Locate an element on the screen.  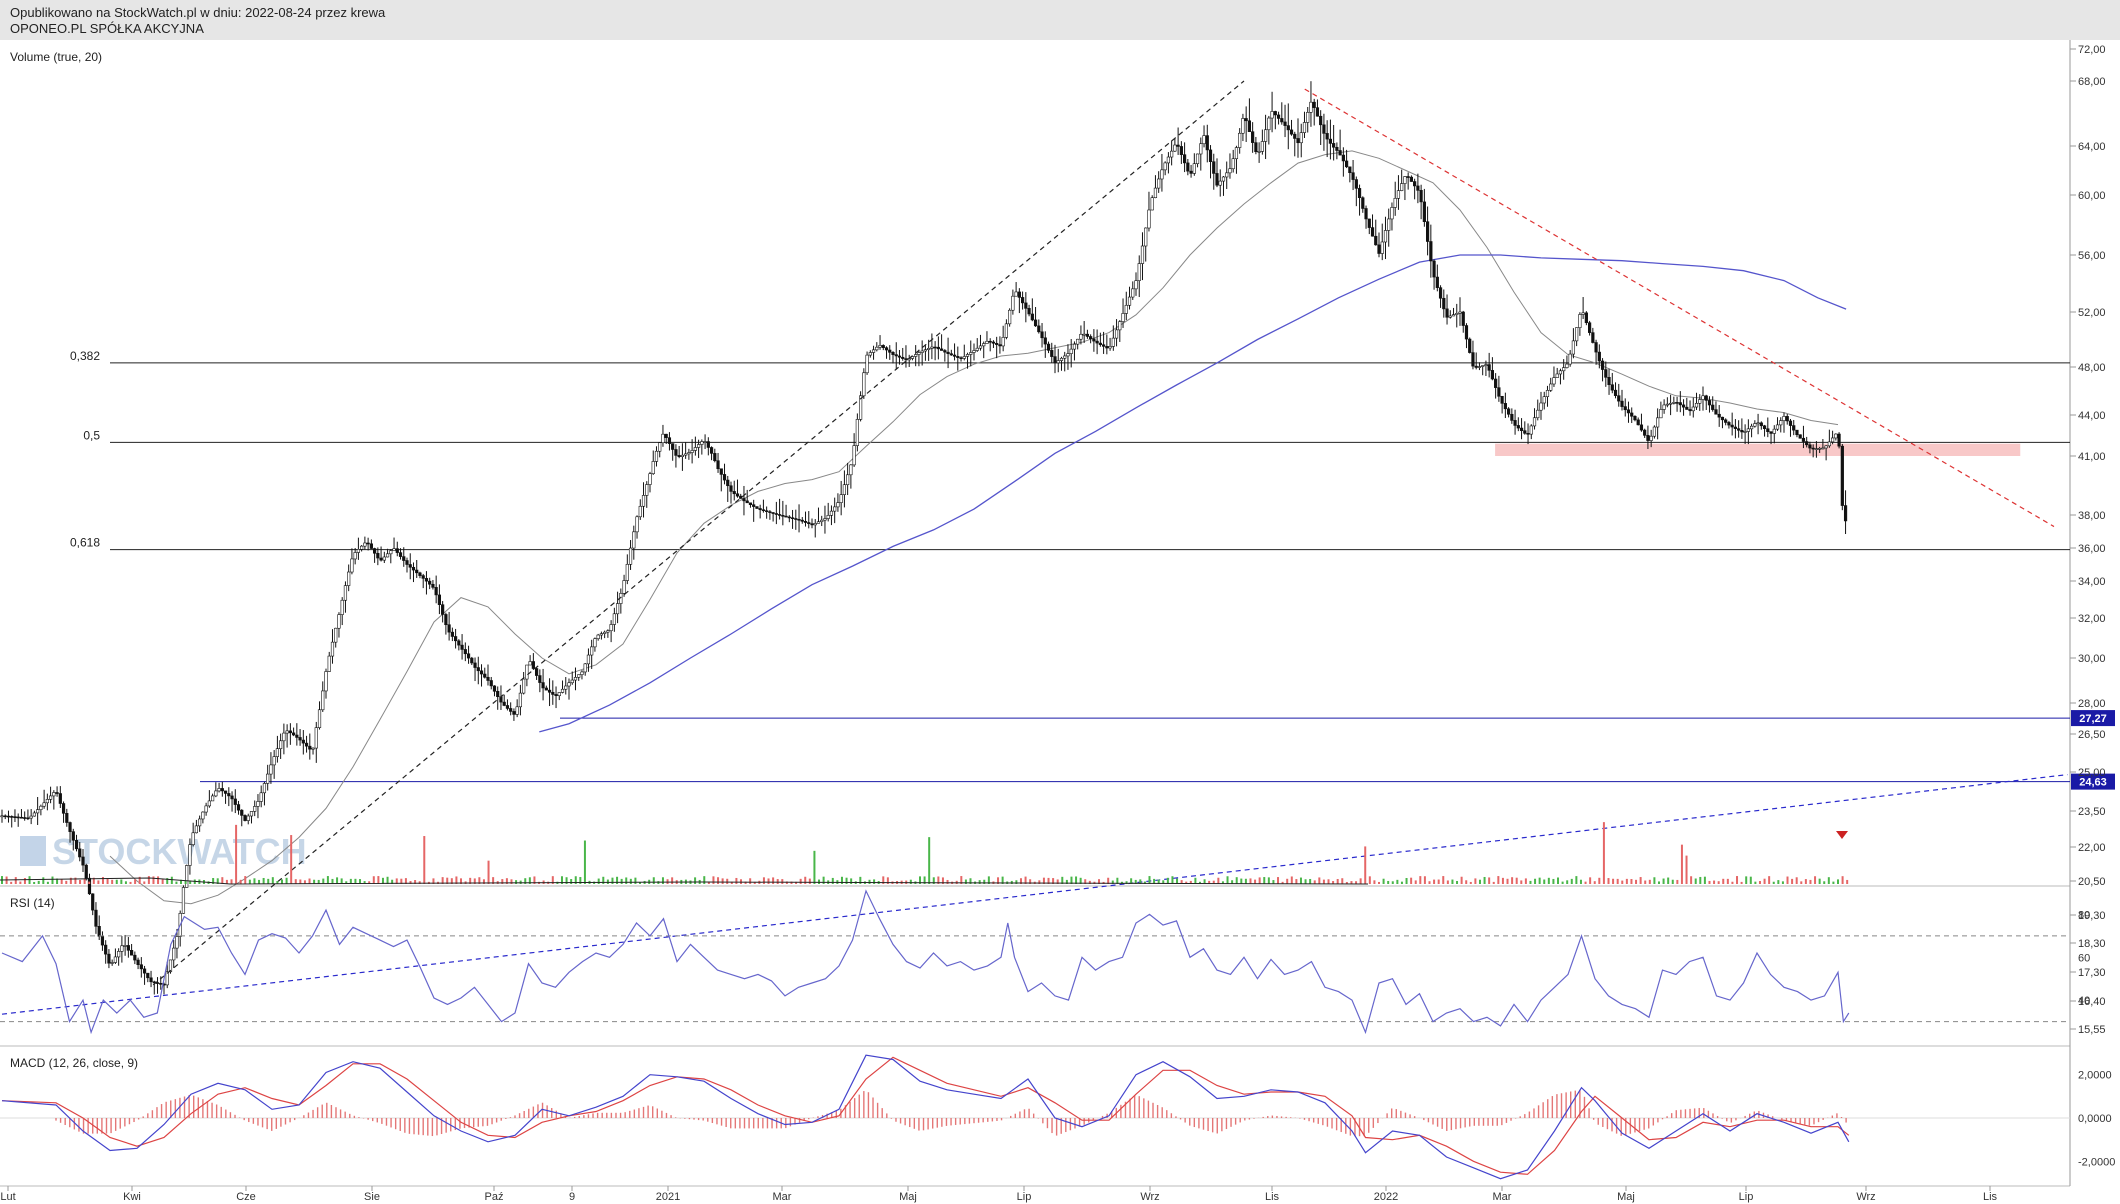
price-tick-label: 48,00 is located at coordinates (2092, 368).